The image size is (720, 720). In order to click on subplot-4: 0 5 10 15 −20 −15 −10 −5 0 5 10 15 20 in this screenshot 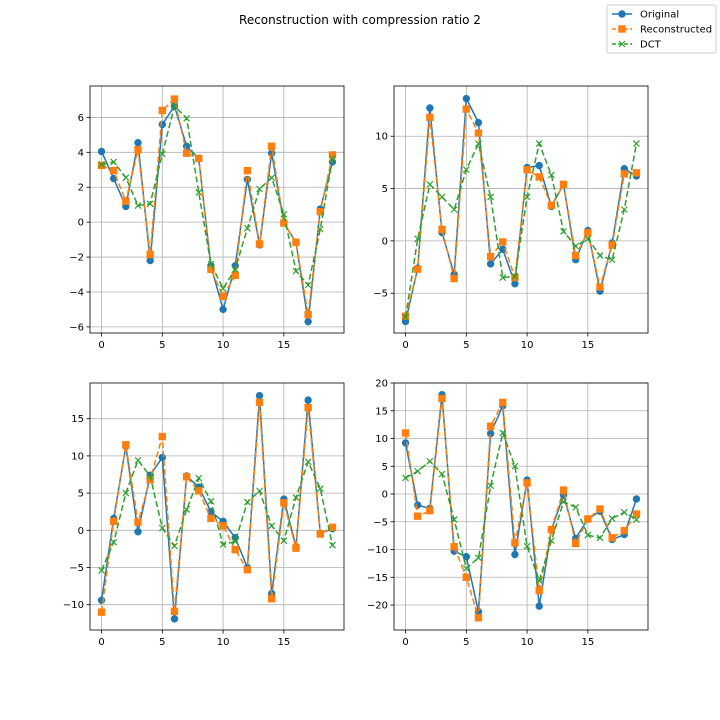, I will do `click(508, 513)`.